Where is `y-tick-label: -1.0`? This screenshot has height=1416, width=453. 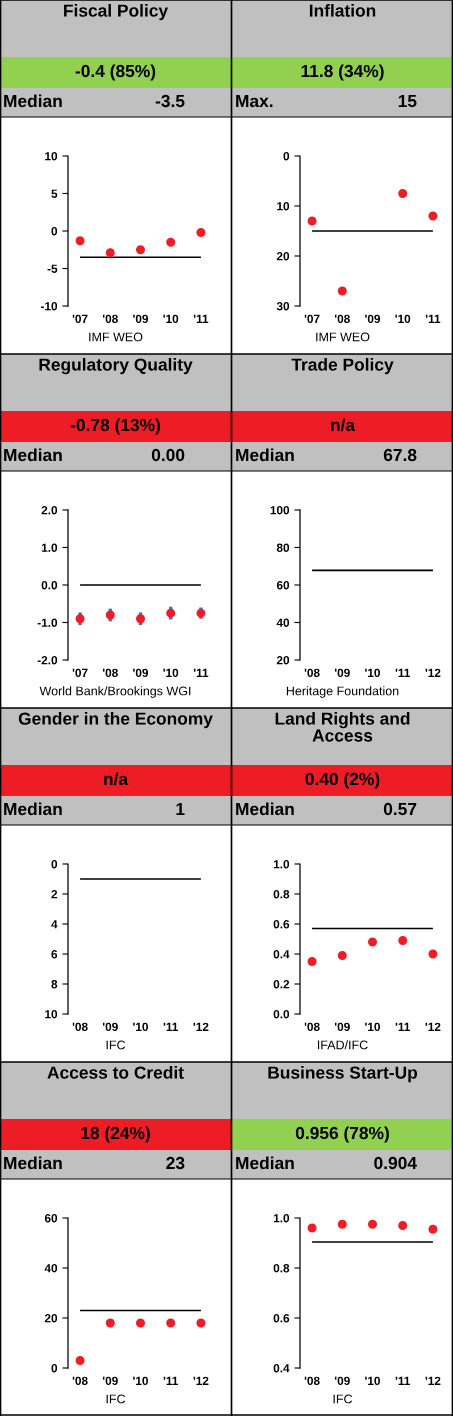
y-tick-label: -1.0 is located at coordinates (47, 622).